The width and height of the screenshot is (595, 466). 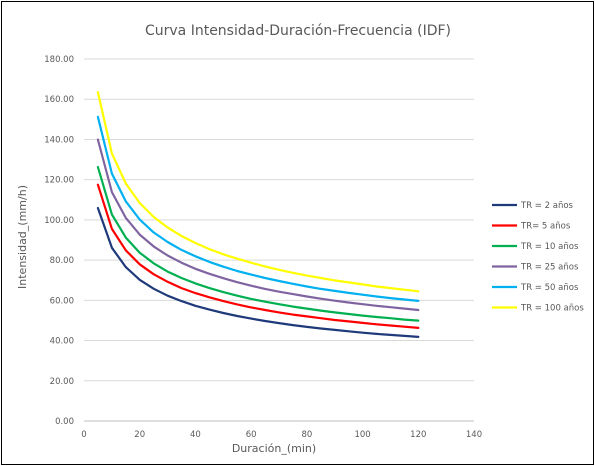 I want to click on x-tick-label: 80, so click(x=306, y=435).